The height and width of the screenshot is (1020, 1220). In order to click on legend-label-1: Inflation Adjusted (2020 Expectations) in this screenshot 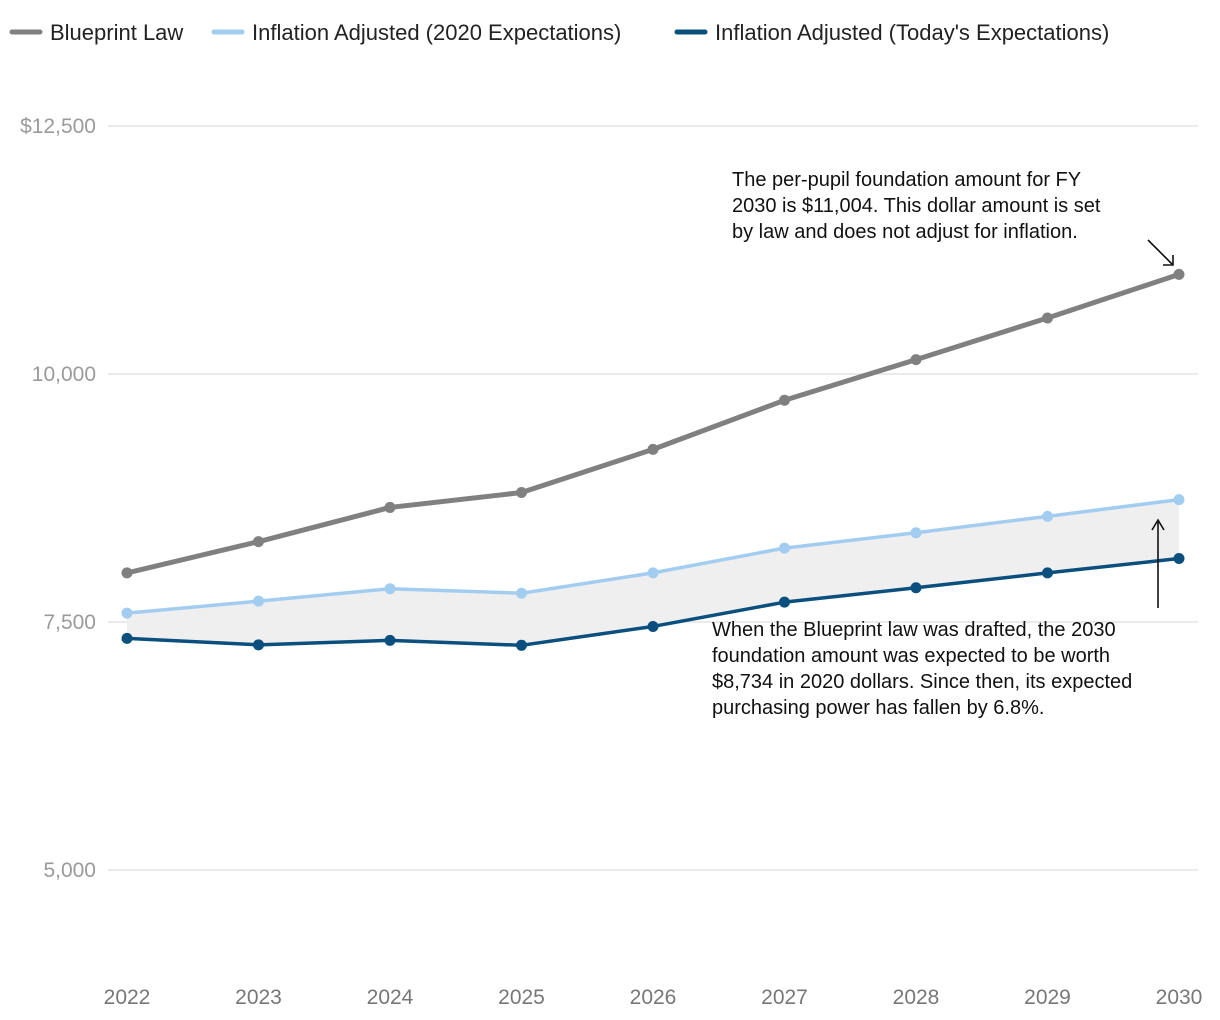, I will do `click(436, 32)`.